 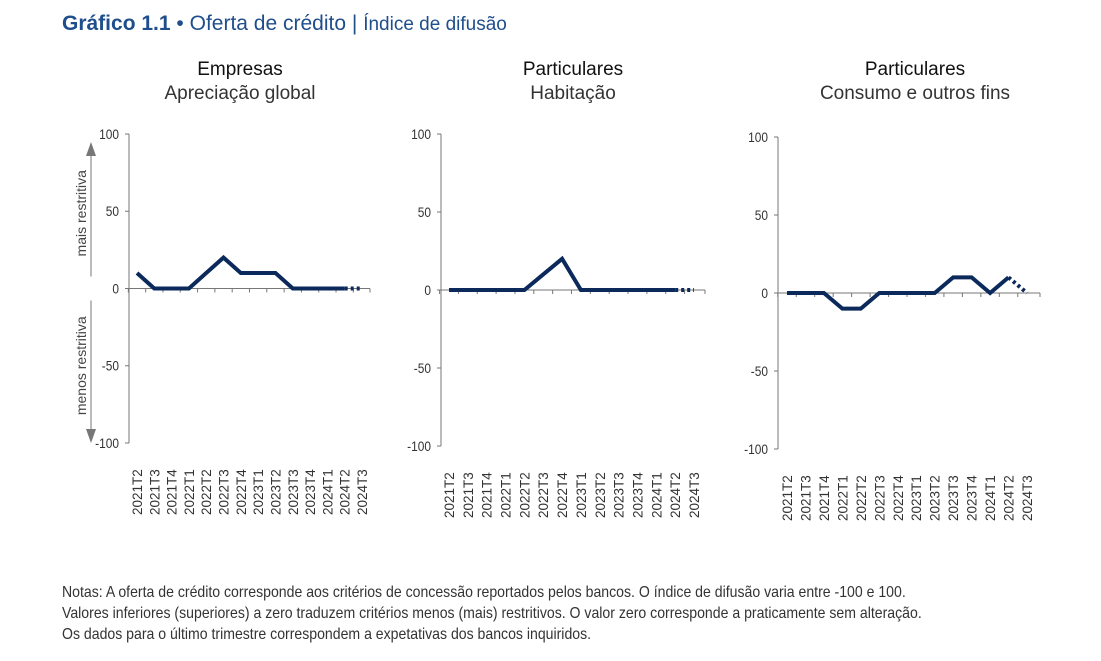 I want to click on panel-subtitle: Habitação, so click(x=573, y=93).